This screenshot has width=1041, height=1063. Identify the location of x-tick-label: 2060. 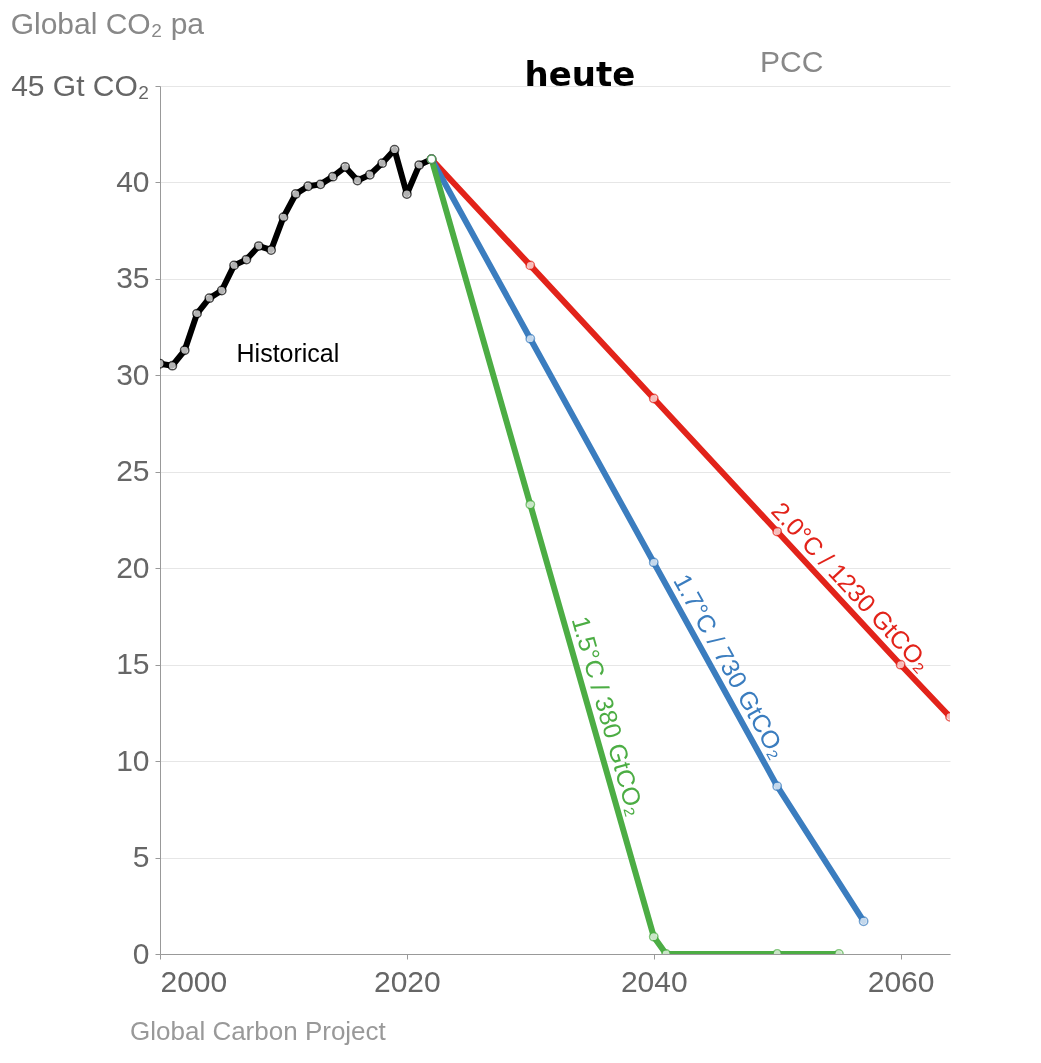
(901, 981).